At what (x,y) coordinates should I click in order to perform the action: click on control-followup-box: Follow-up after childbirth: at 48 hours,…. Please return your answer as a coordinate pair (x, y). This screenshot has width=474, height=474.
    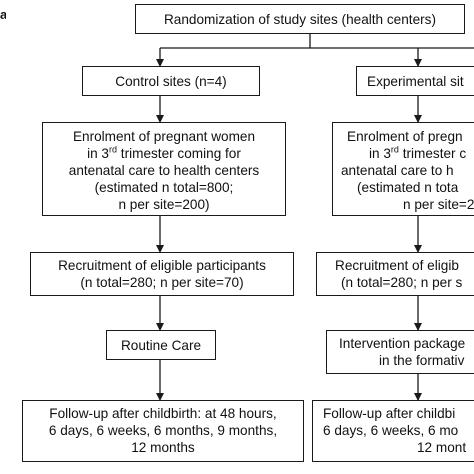
    Looking at the image, I should click on (163, 431).